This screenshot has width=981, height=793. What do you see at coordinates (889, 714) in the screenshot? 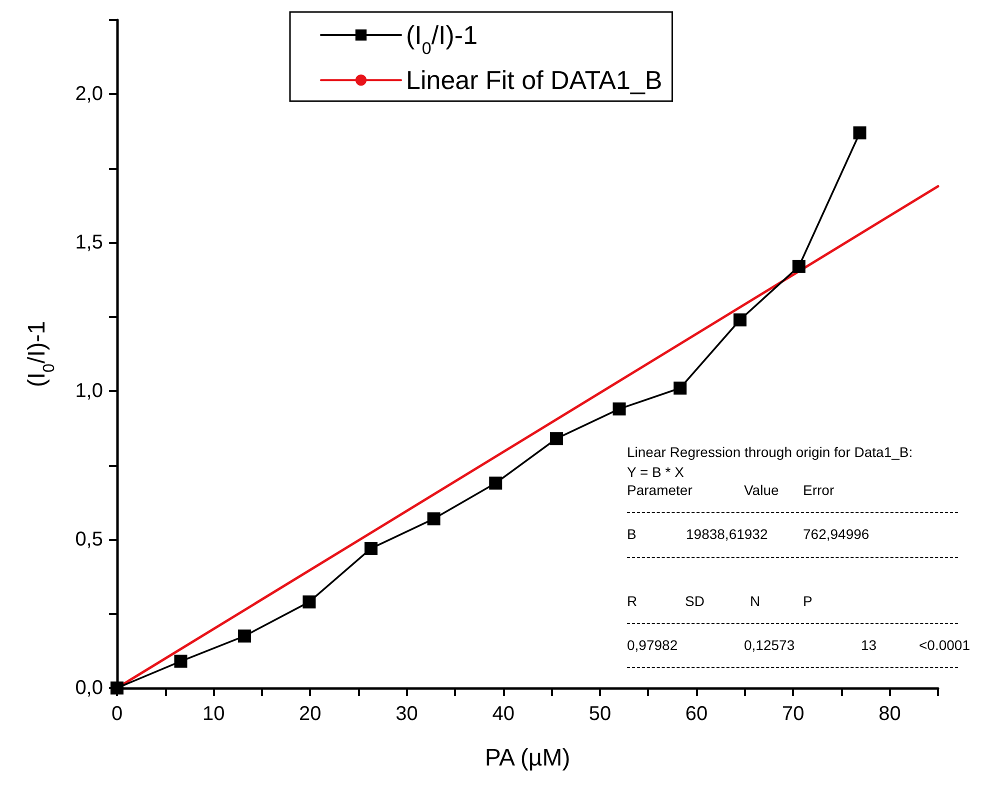
I see `x-tick-label: 80` at bounding box center [889, 714].